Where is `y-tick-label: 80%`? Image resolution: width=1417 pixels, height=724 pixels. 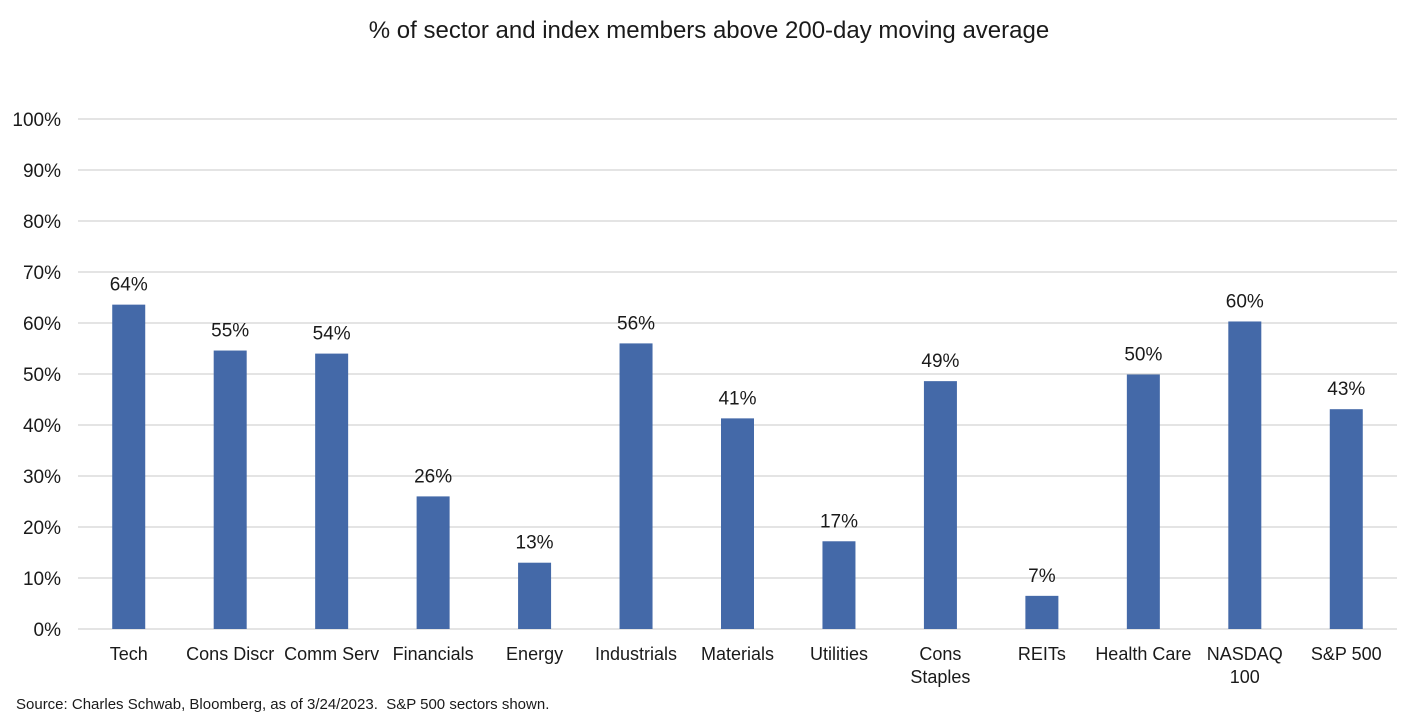 y-tick-label: 80% is located at coordinates (42, 222).